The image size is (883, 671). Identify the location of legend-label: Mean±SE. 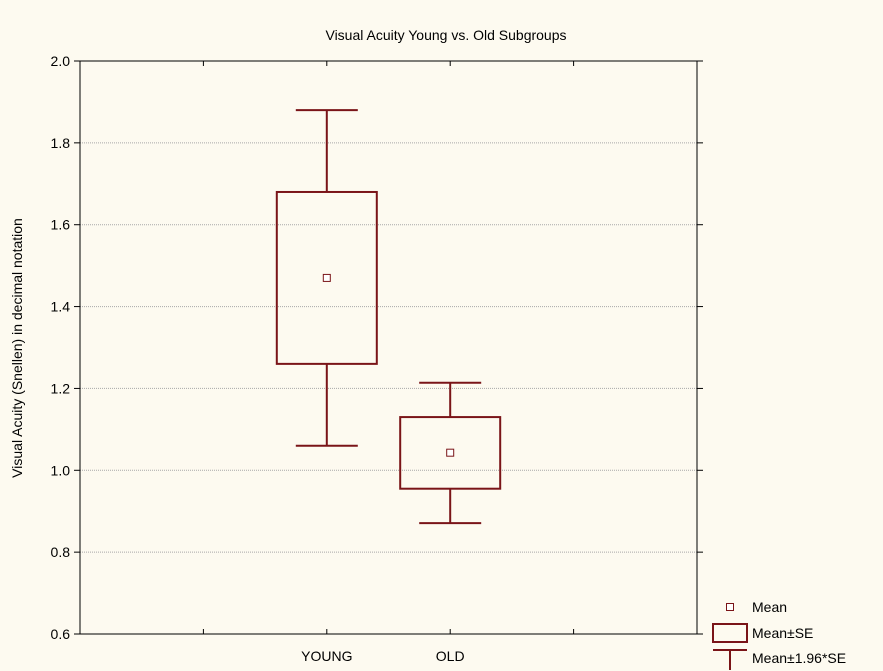
(782, 633).